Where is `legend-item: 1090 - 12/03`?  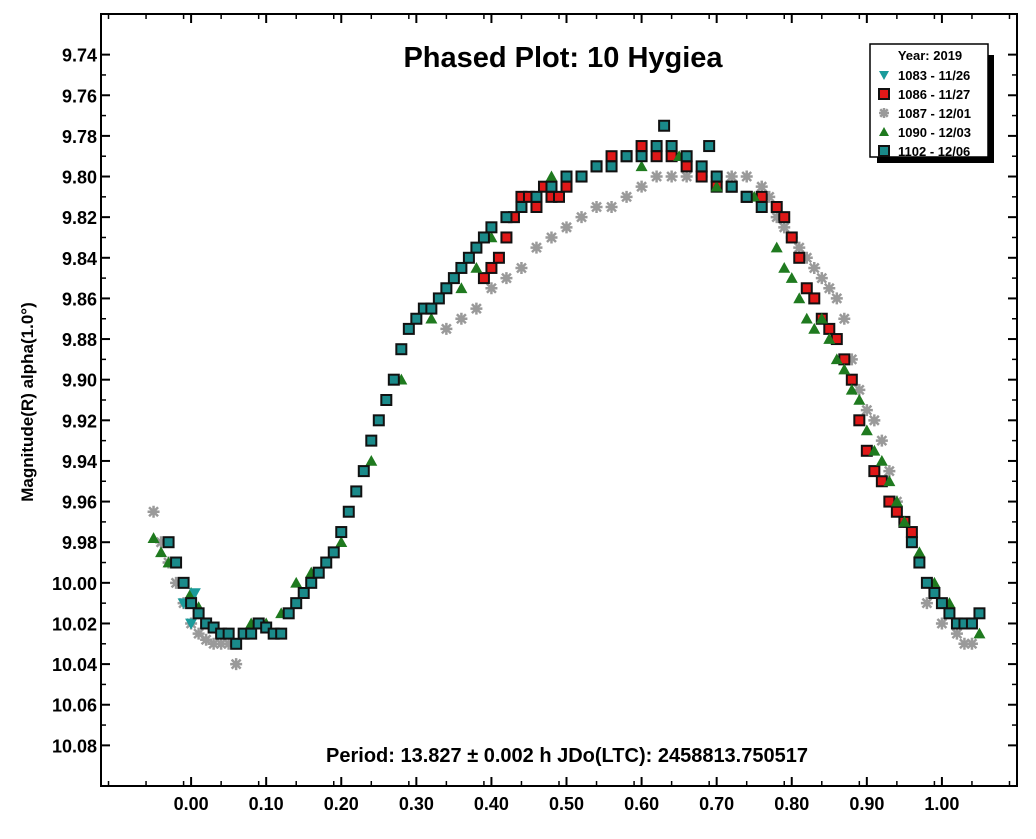 legend-item: 1090 - 12/03 is located at coordinates (925, 132).